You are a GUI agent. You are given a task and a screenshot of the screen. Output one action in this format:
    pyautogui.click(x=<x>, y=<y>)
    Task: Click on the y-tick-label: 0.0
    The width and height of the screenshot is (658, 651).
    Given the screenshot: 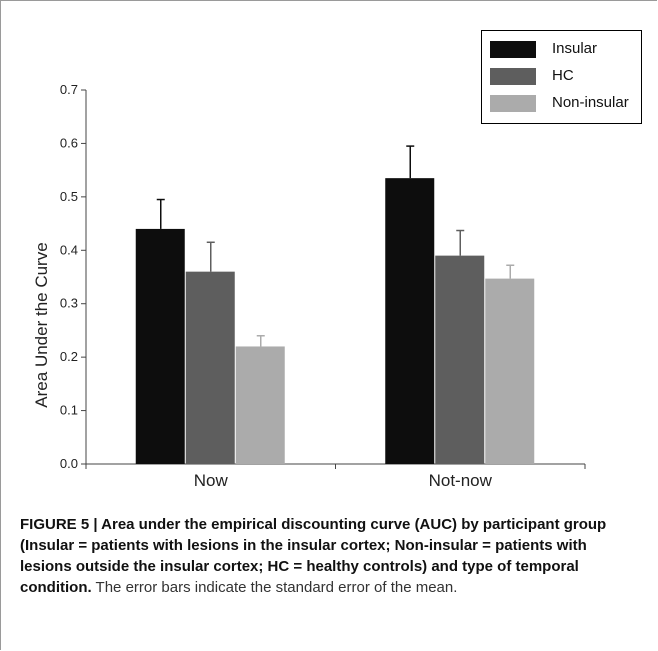 What is the action you would take?
    pyautogui.click(x=69, y=463)
    